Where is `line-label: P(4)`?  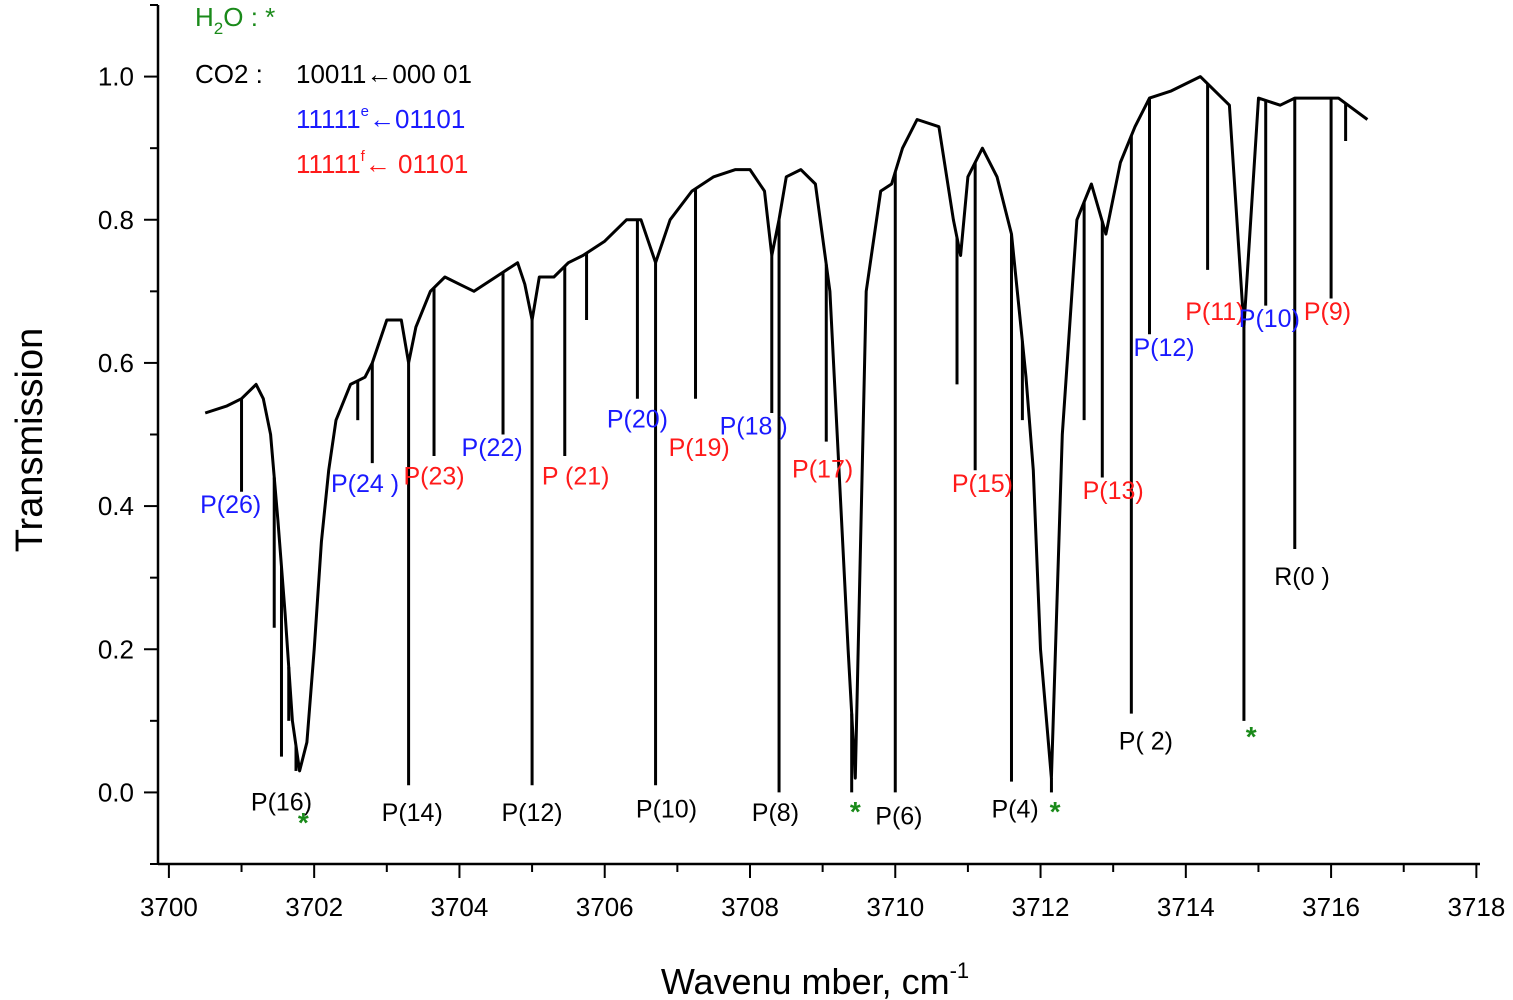 line-label: P(4) is located at coordinates (1015, 809).